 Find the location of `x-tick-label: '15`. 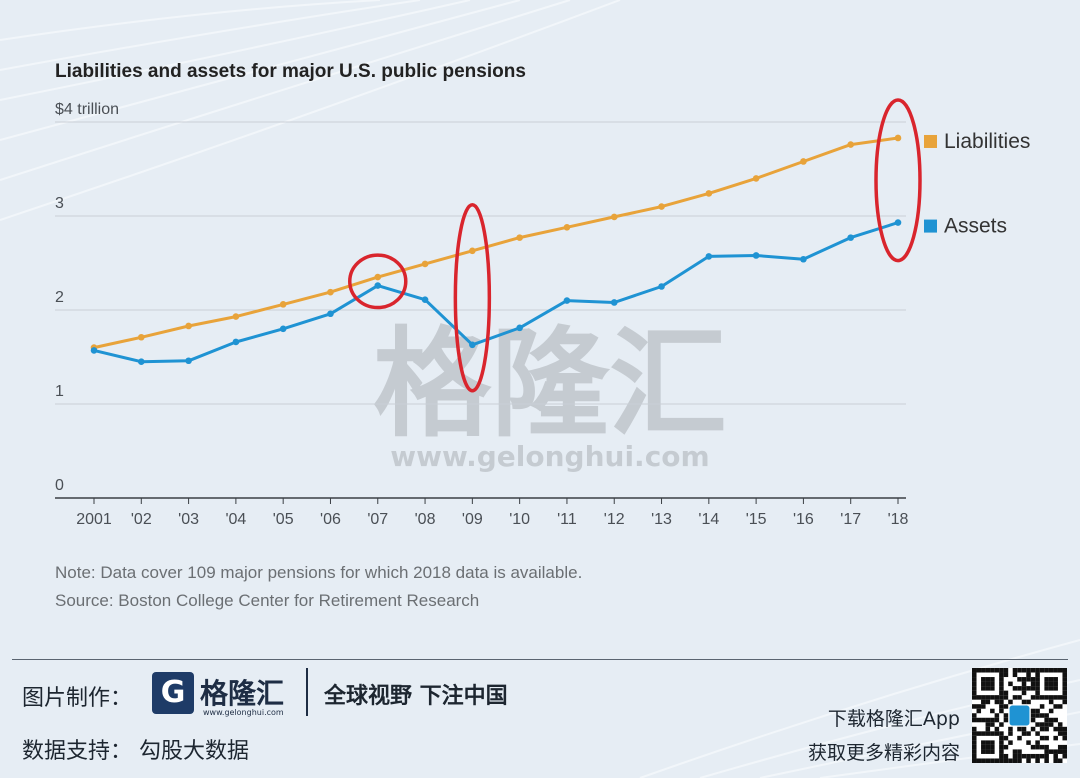

x-tick-label: '15 is located at coordinates (756, 519).